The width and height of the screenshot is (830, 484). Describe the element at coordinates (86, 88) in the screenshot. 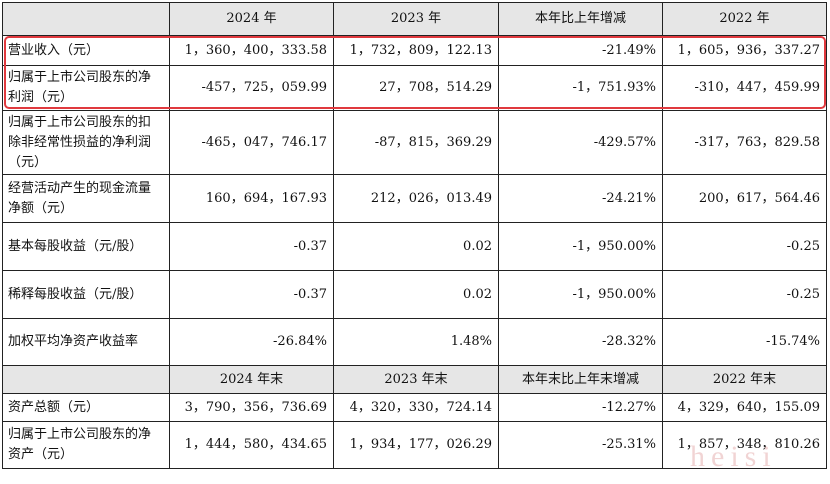

I see `row-label: 归属于上市公司股东的净利润（元）` at that location.